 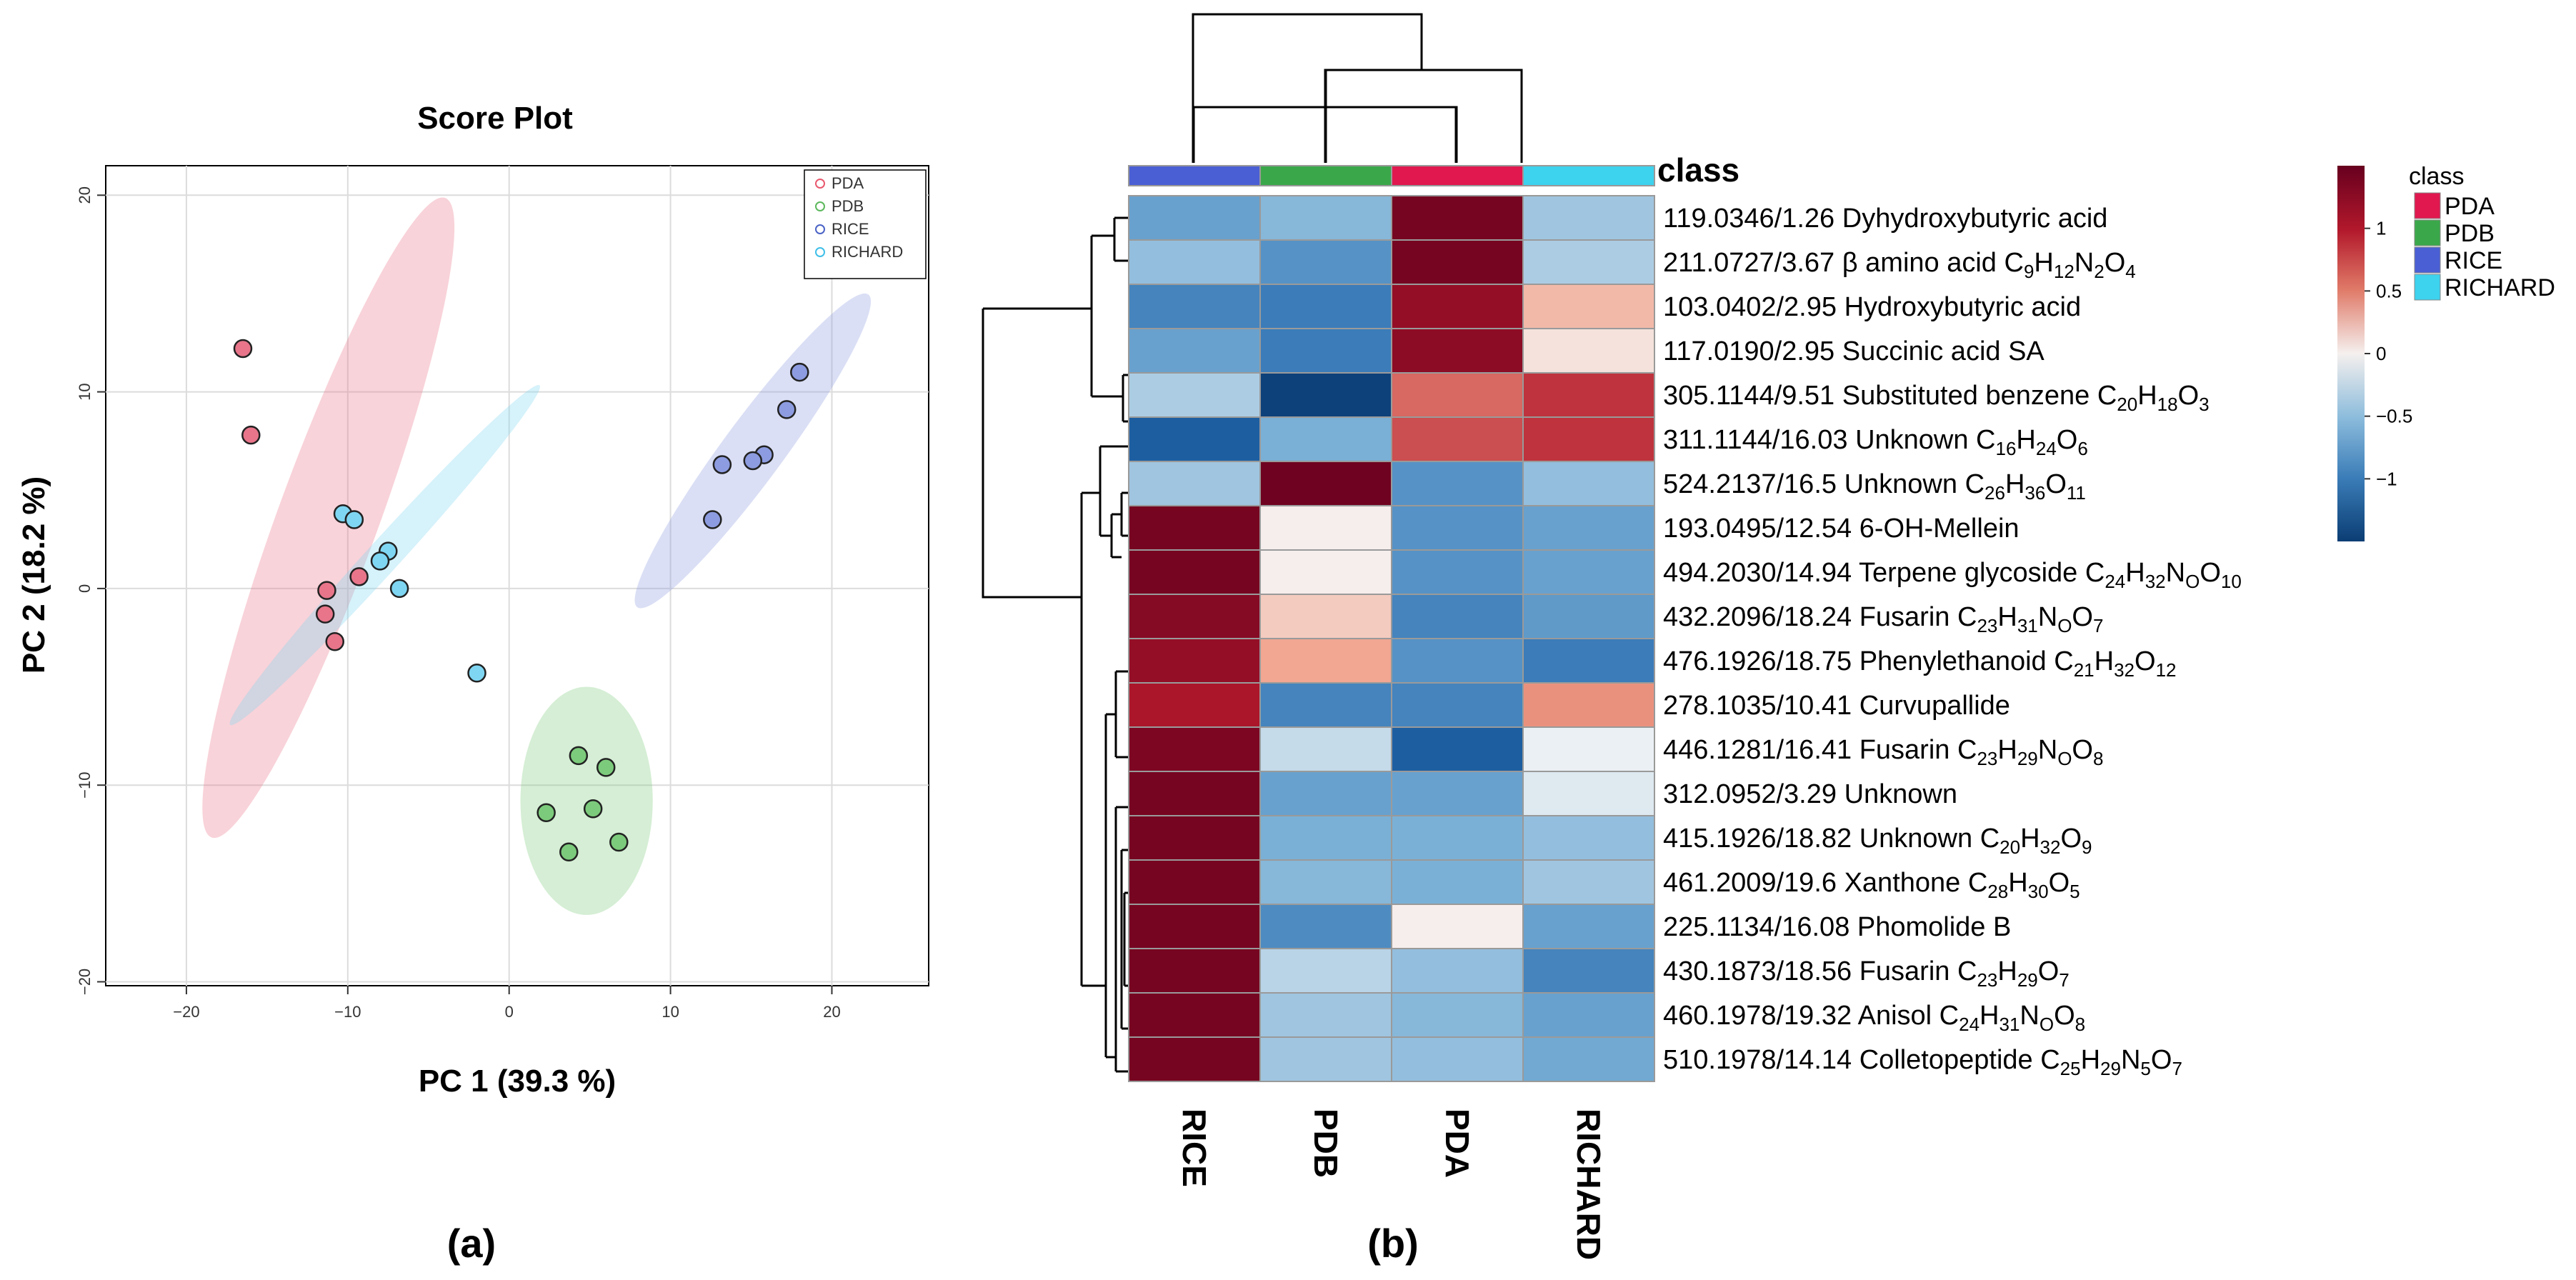 What do you see at coordinates (820, 229) in the screenshot?
I see `legend-marker-rice` at bounding box center [820, 229].